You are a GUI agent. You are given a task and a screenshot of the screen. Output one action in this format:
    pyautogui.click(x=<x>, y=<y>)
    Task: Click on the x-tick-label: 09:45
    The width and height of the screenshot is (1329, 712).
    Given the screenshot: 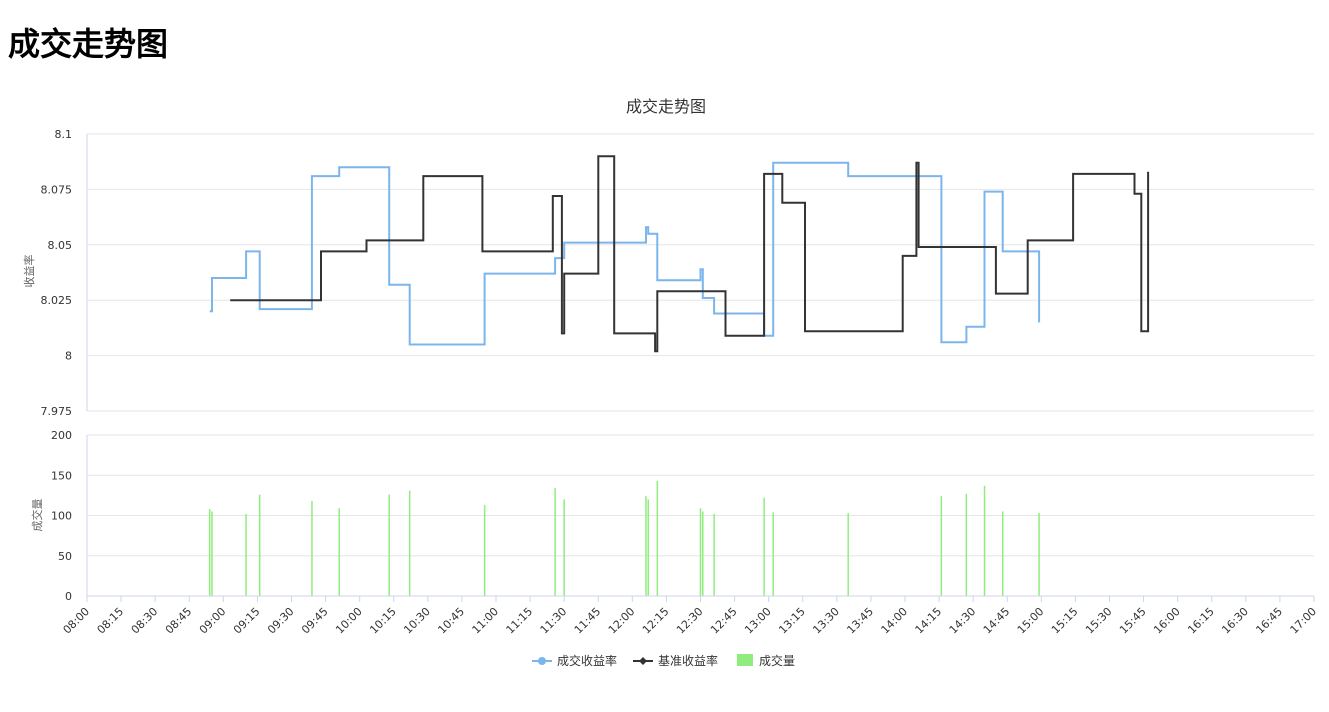 What is the action you would take?
    pyautogui.click(x=315, y=621)
    